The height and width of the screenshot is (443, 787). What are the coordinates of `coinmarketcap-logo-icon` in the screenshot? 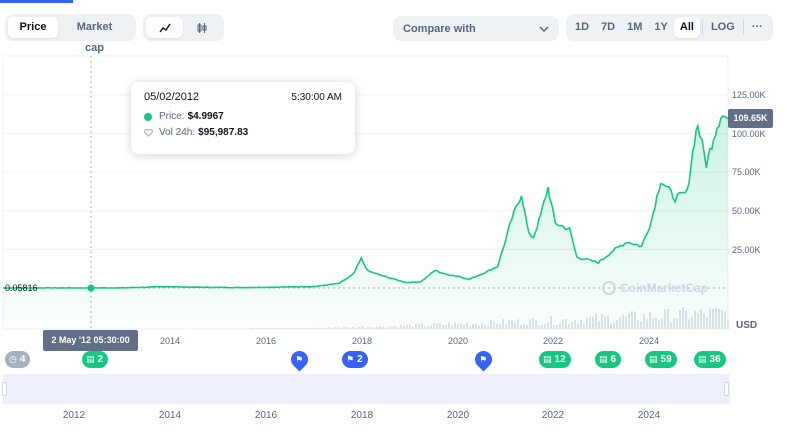 It's located at (609, 288).